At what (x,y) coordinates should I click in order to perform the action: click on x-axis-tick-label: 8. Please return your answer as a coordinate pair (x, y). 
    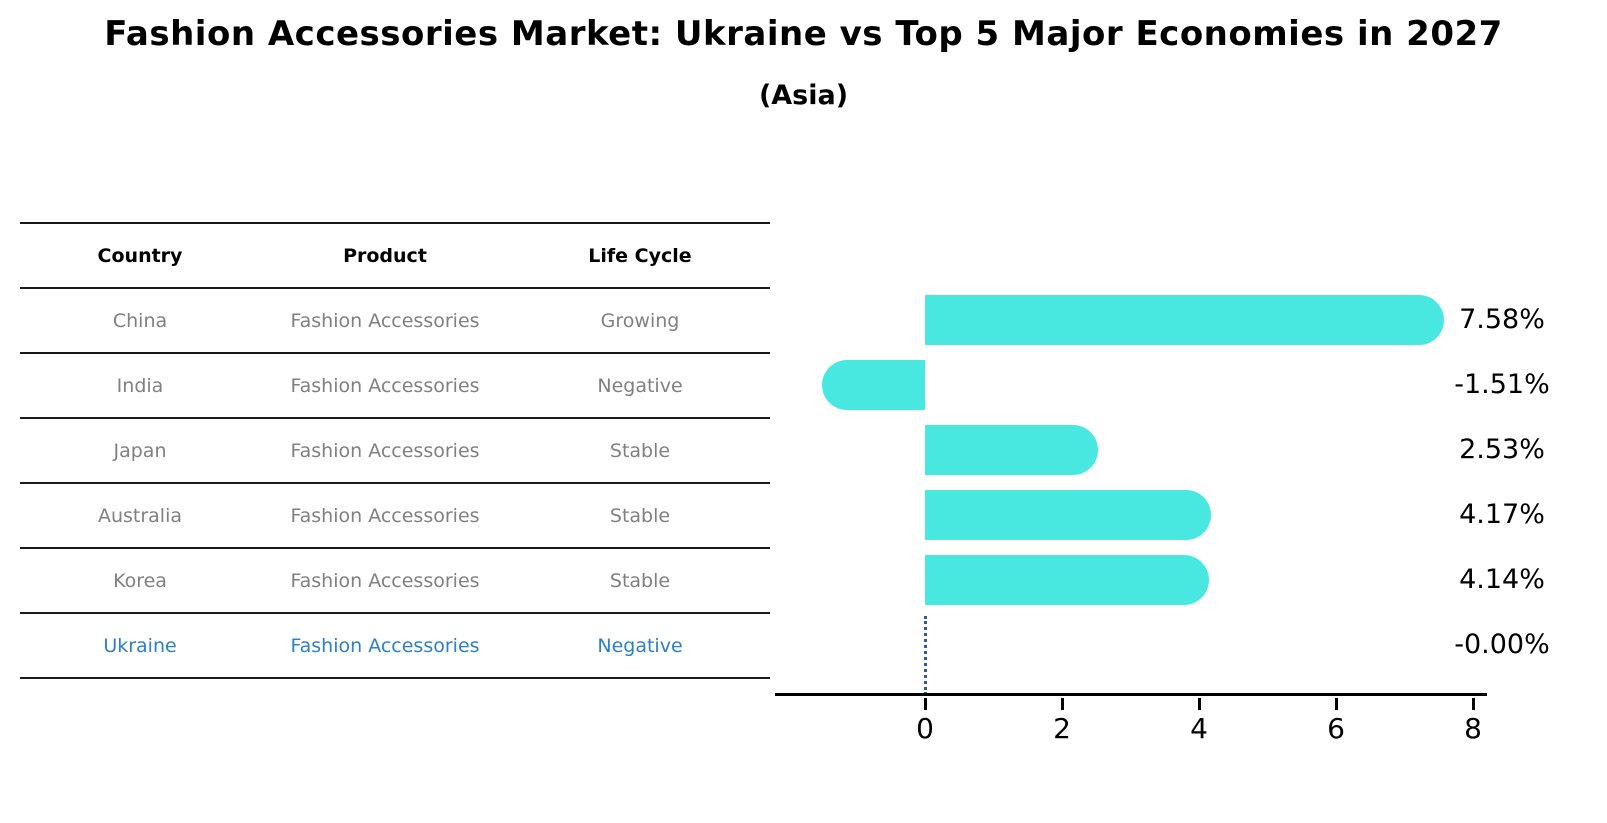
    Looking at the image, I should click on (1473, 728).